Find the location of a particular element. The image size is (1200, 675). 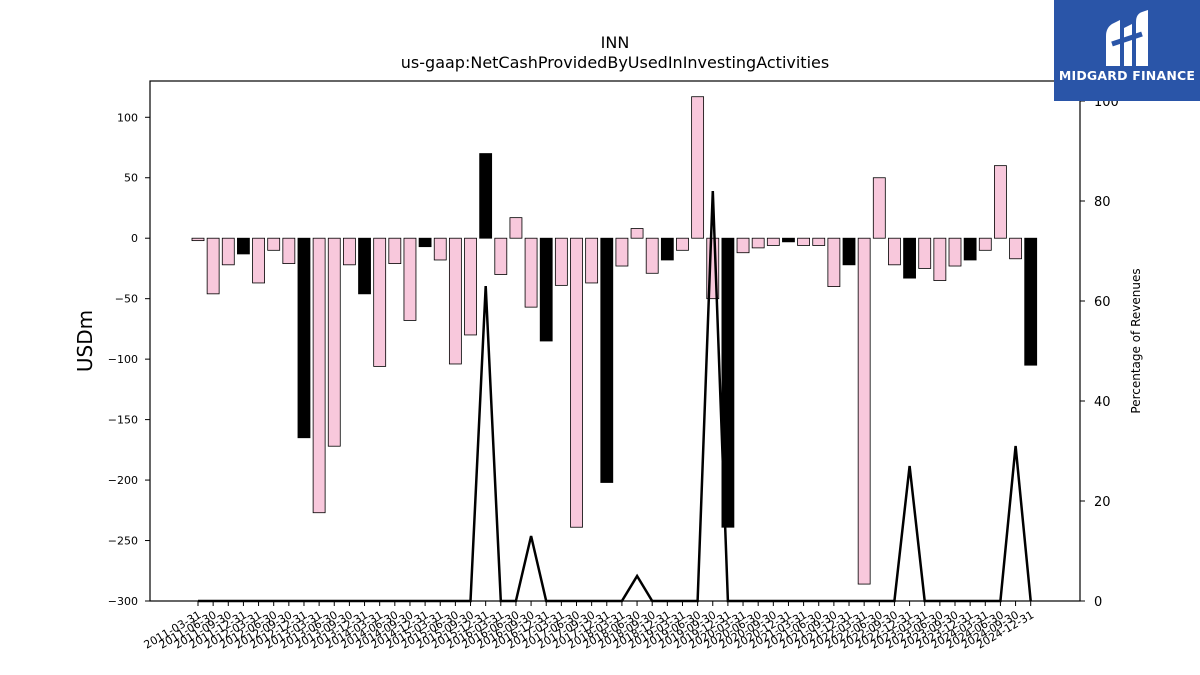

y-tick-label: 100 is located at coordinates (127, 117).